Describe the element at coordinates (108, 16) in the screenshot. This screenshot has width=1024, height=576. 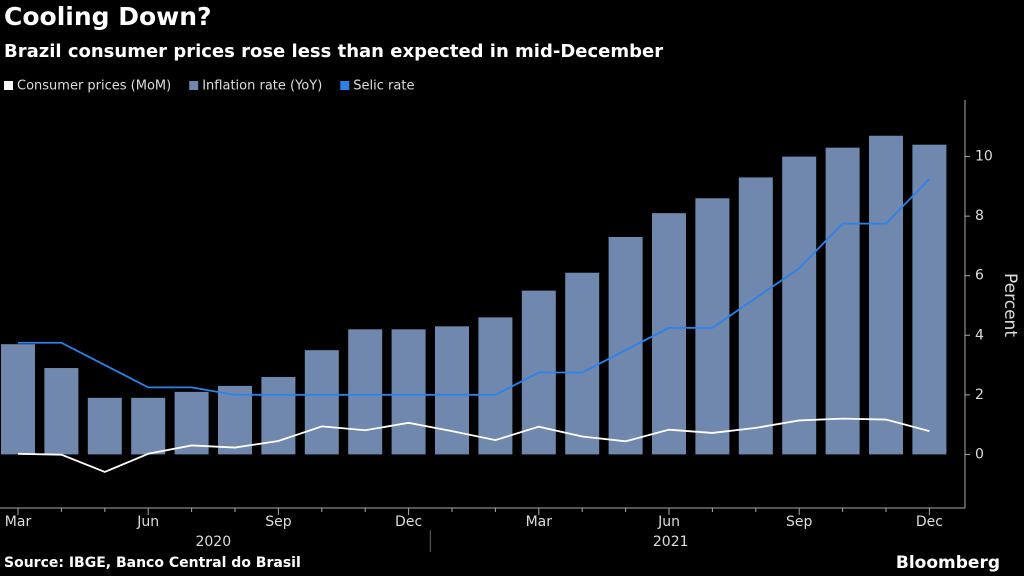
I see `chart-title: Cooling Down?` at that location.